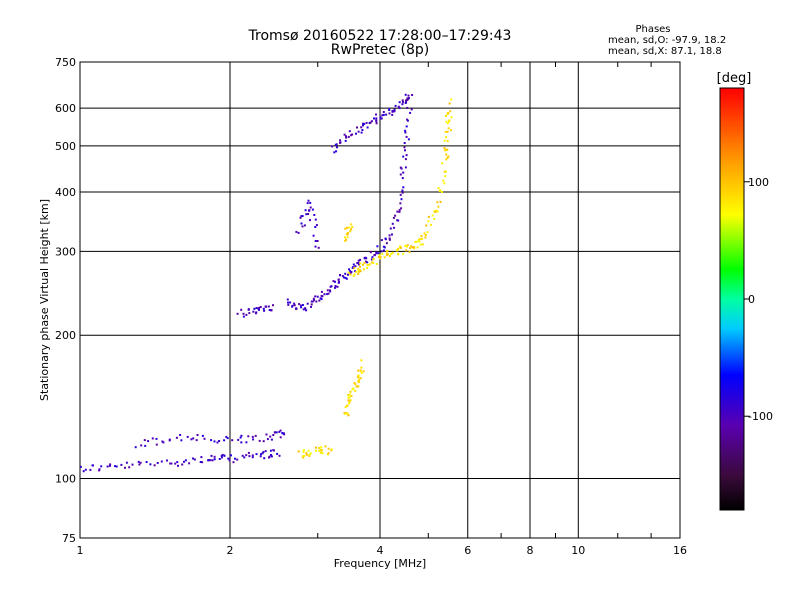 This screenshot has height=600, width=800. Describe the element at coordinates (65, 146) in the screenshot. I see `y-tick-label: 500` at that location.